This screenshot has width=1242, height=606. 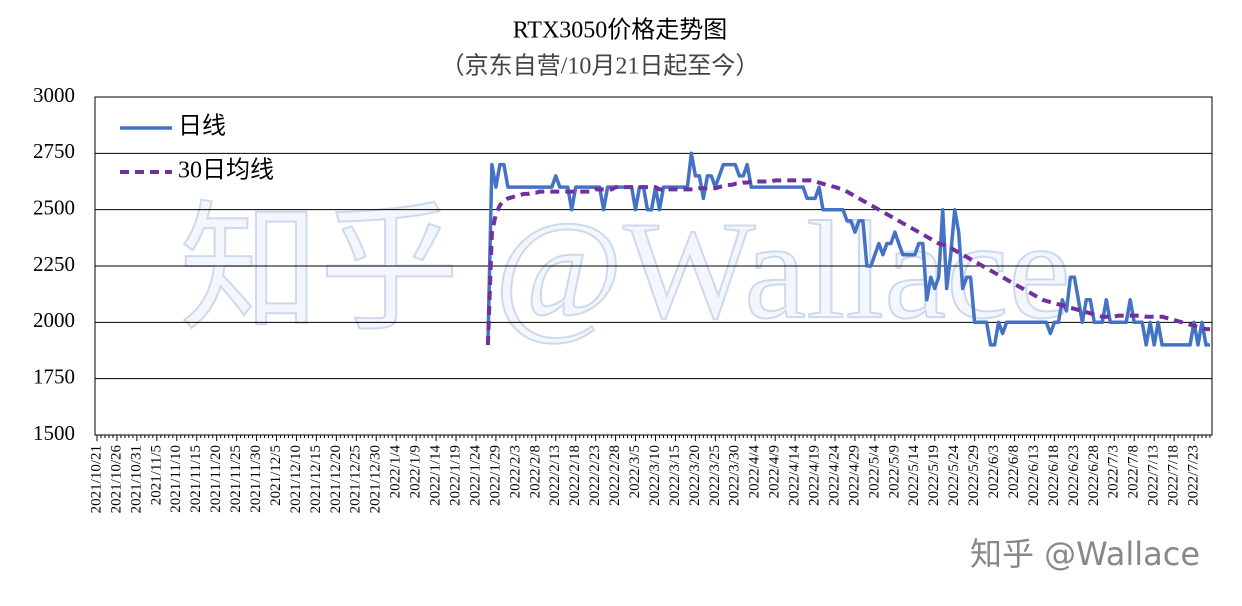 I want to click on x-tick-label: 2021/11/25, so click(x=236, y=479).